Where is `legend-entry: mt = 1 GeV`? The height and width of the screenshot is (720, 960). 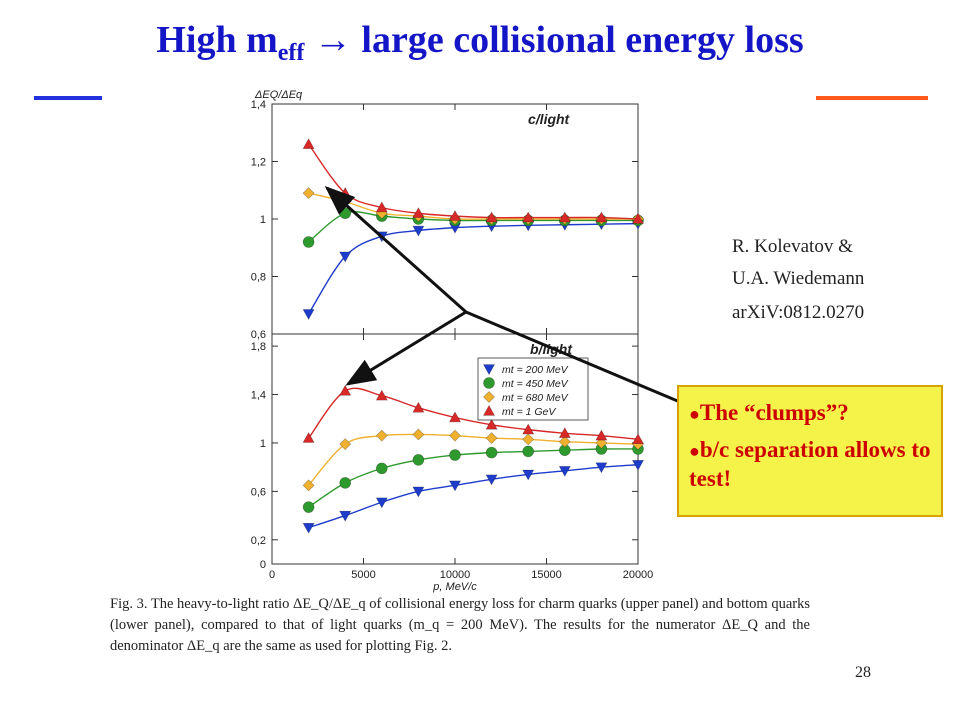
legend-entry: mt = 1 GeV is located at coordinates (529, 412).